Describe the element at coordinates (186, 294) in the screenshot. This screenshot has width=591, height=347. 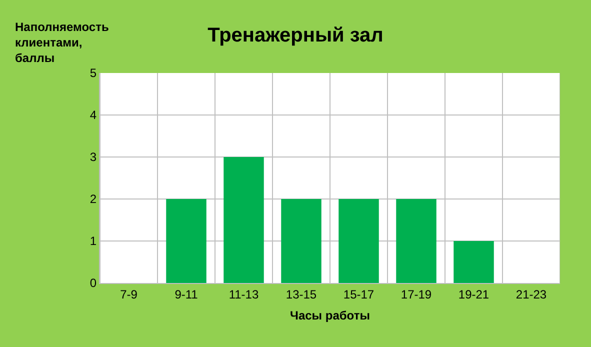
I see `x-tick-label: 9-11` at that location.